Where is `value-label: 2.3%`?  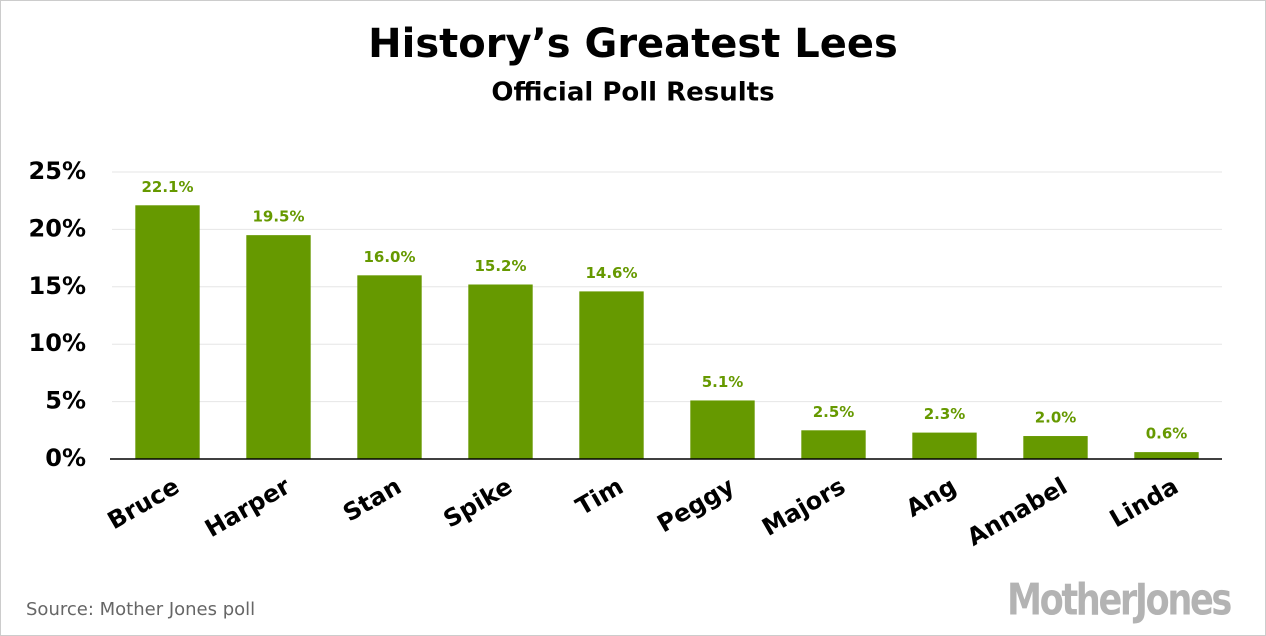 value-label: 2.3% is located at coordinates (945, 414).